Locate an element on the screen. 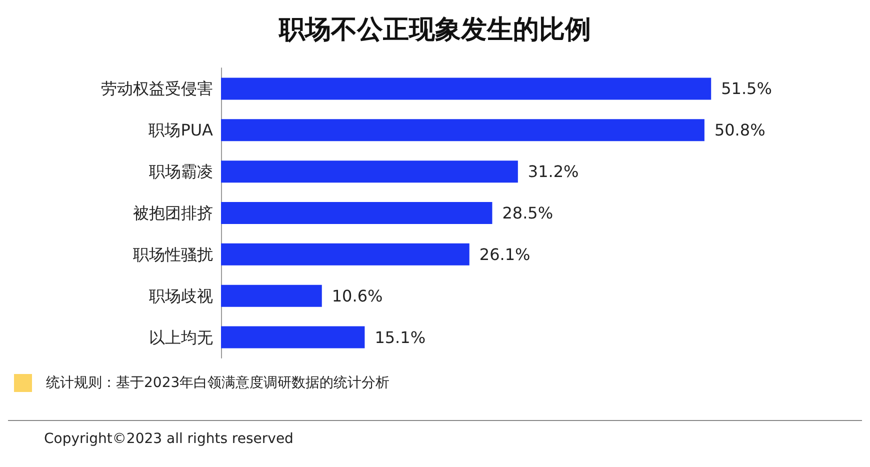  y-tick-label: 劳动权益受侵害 is located at coordinates (157, 88).